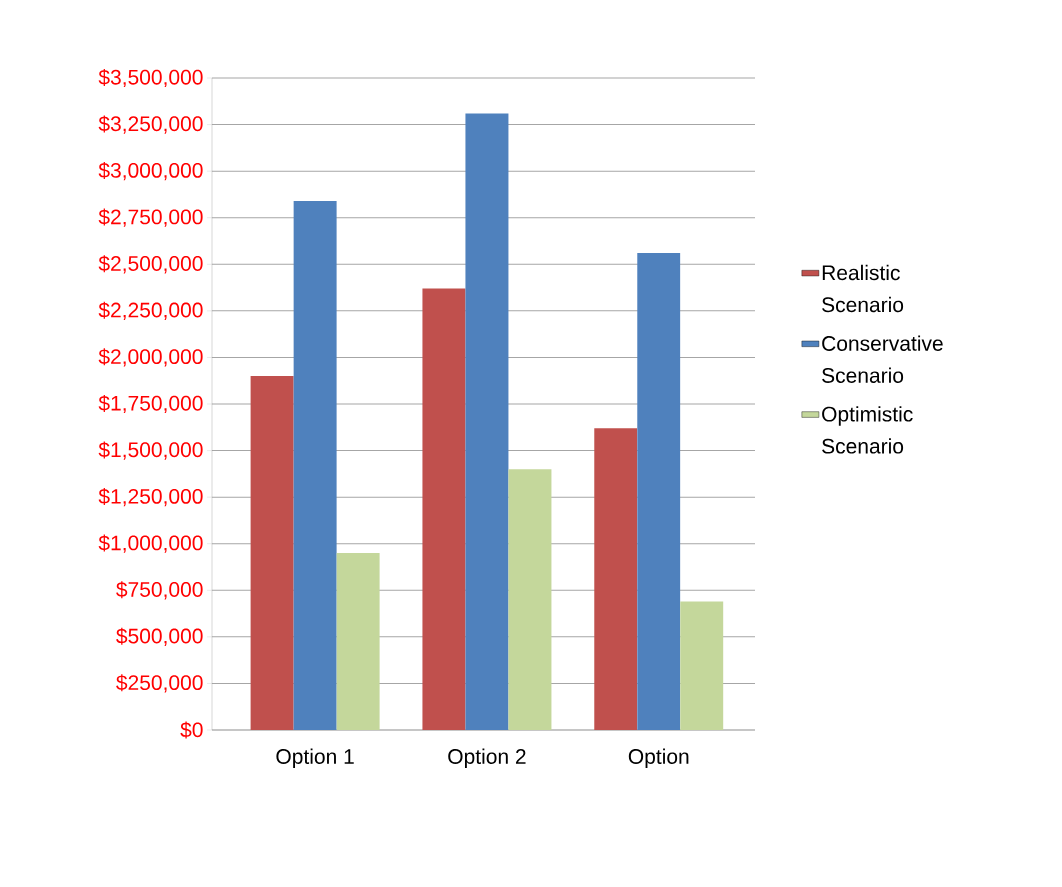  What do you see at coordinates (150, 310) in the screenshot?
I see `y-tick-label: $2,250,000` at bounding box center [150, 310].